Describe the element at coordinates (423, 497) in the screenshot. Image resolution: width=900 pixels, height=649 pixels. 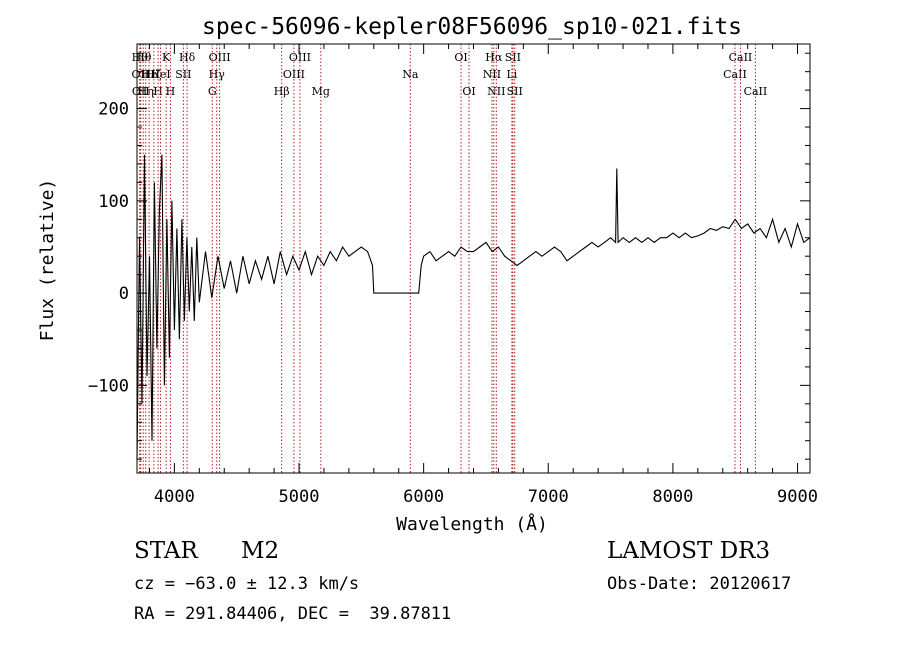
I see `x-tick-label-2: 6000` at that location.